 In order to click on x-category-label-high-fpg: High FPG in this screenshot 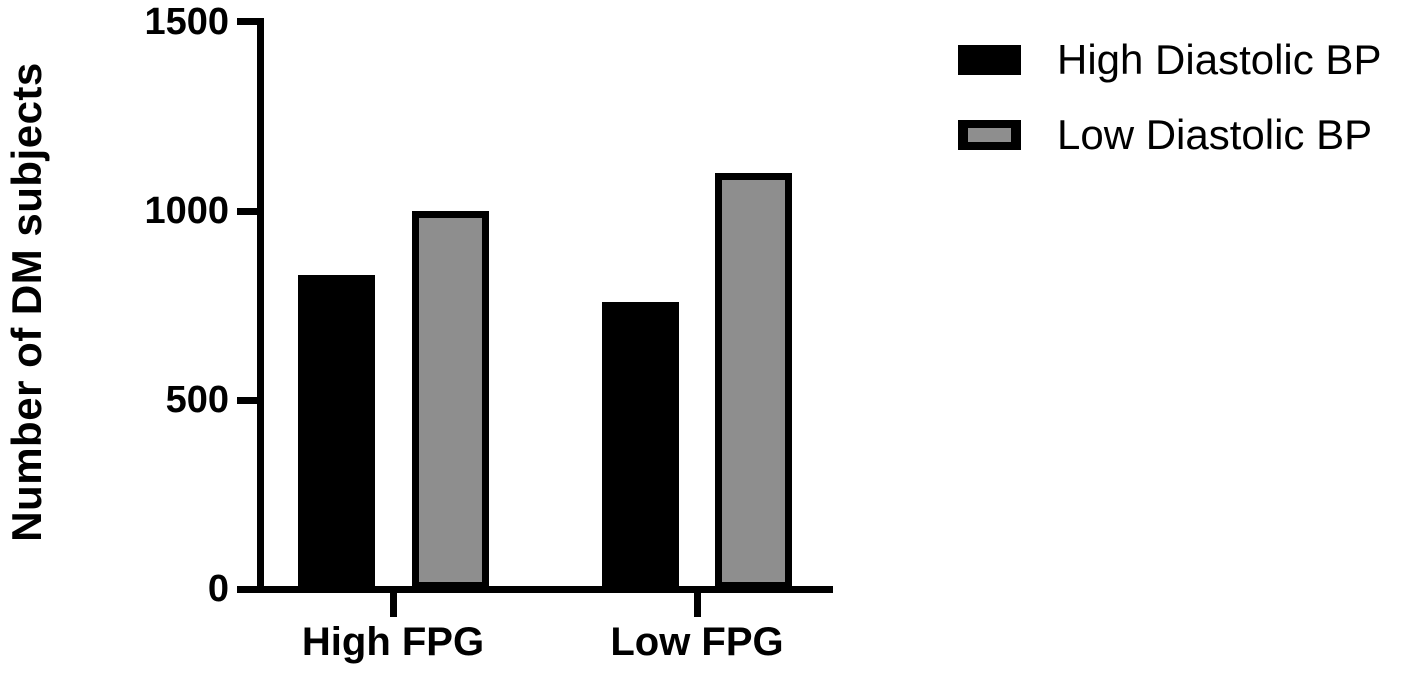, I will do `click(393, 642)`.